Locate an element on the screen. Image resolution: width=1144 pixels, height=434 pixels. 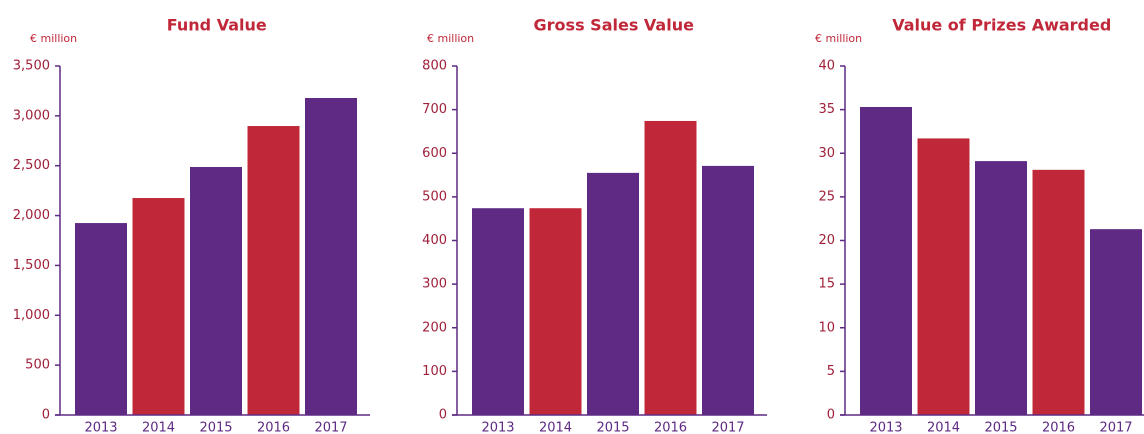
y-tick-label: 35 is located at coordinates (826, 109).